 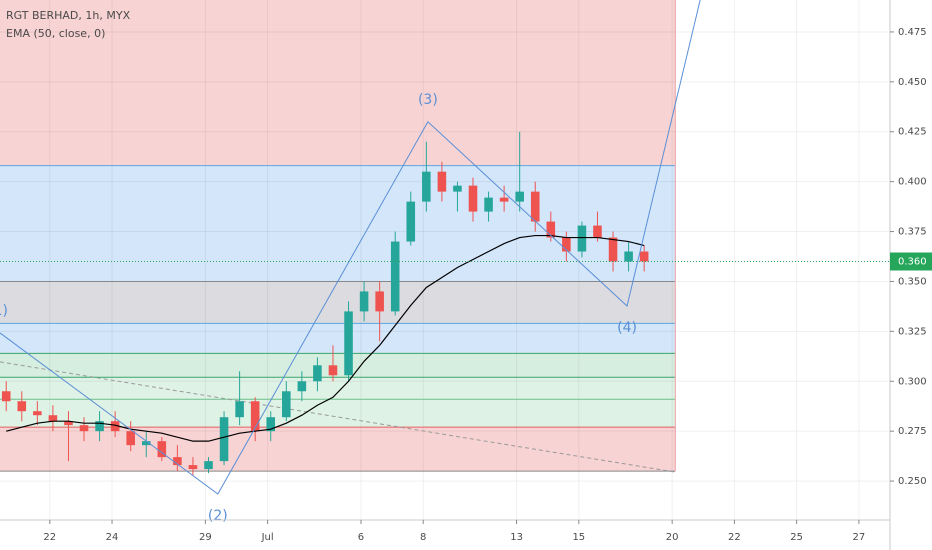 I want to click on y-tick-label: 0.250, so click(x=912, y=481).